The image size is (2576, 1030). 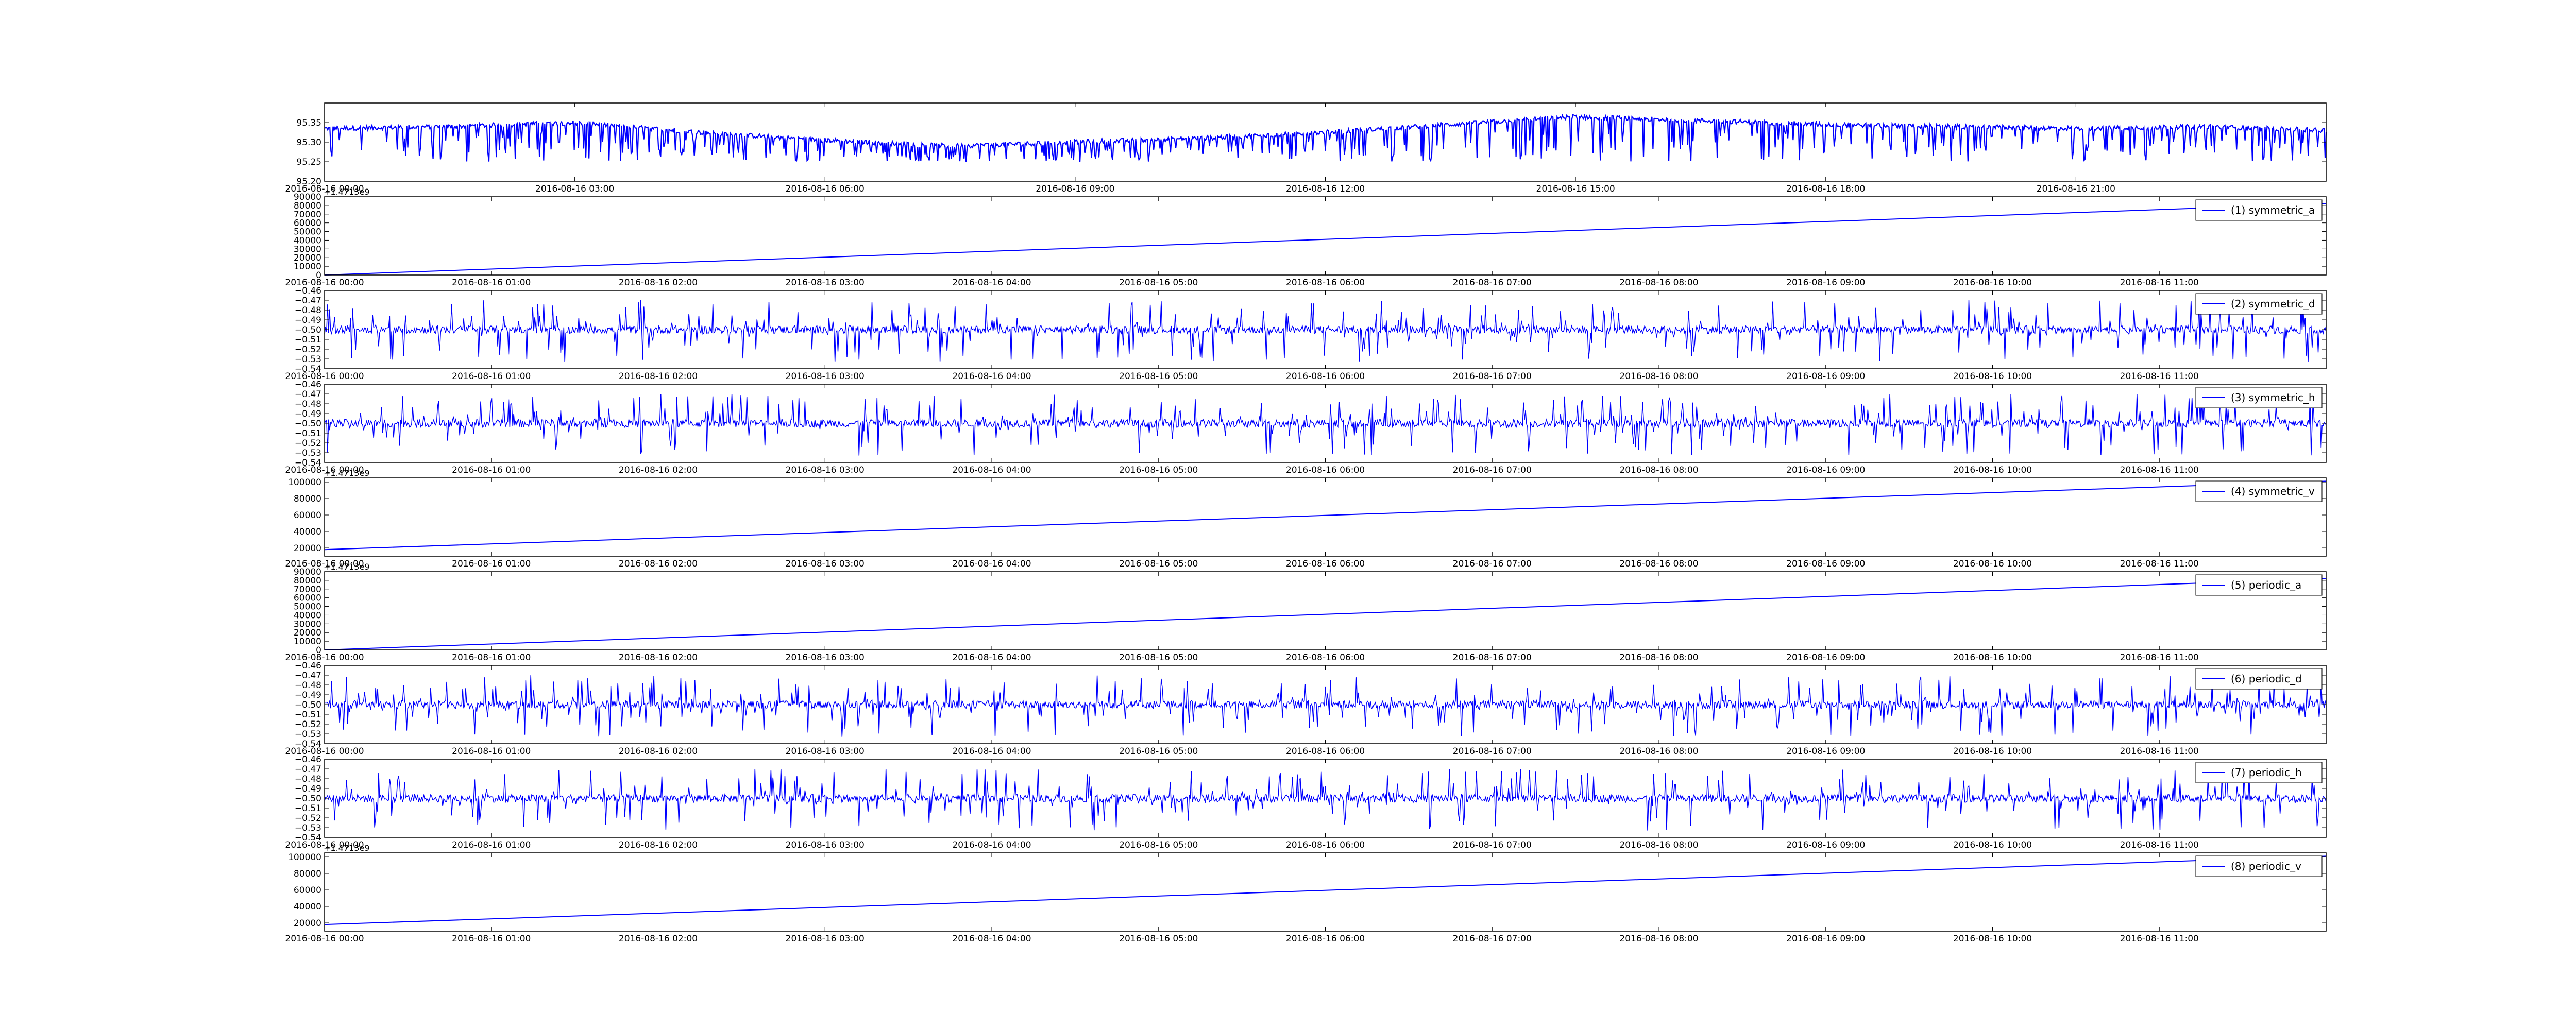 I want to click on x-tick-label: 2016-08-16 15:00, so click(x=1575, y=189).